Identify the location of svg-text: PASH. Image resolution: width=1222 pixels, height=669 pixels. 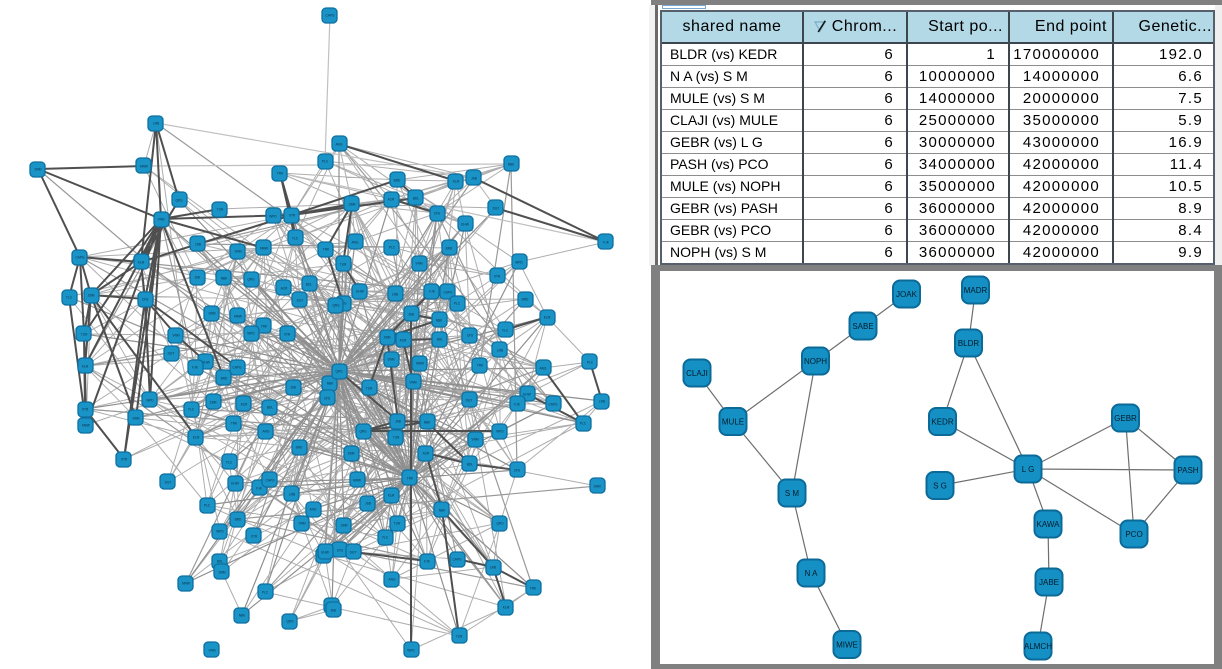
(1187, 470).